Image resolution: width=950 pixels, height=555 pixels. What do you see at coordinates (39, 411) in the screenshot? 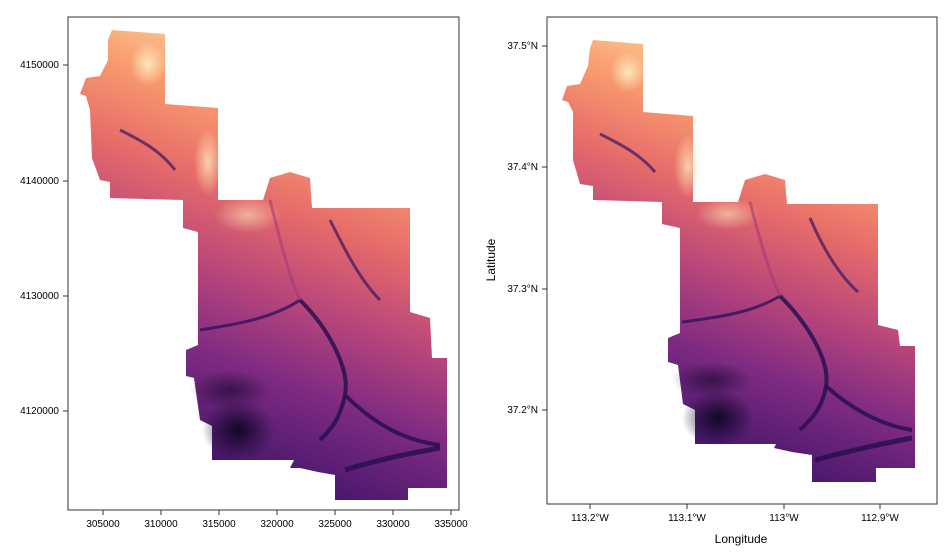
I see `left-y-tick-label: 4120000` at bounding box center [39, 411].